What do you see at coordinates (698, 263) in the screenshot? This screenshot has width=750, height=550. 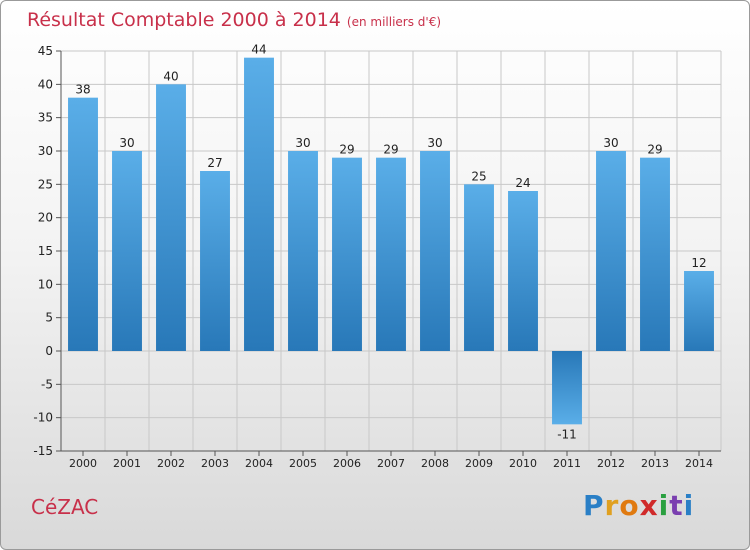 I see `data-label-2014: 12` at bounding box center [698, 263].